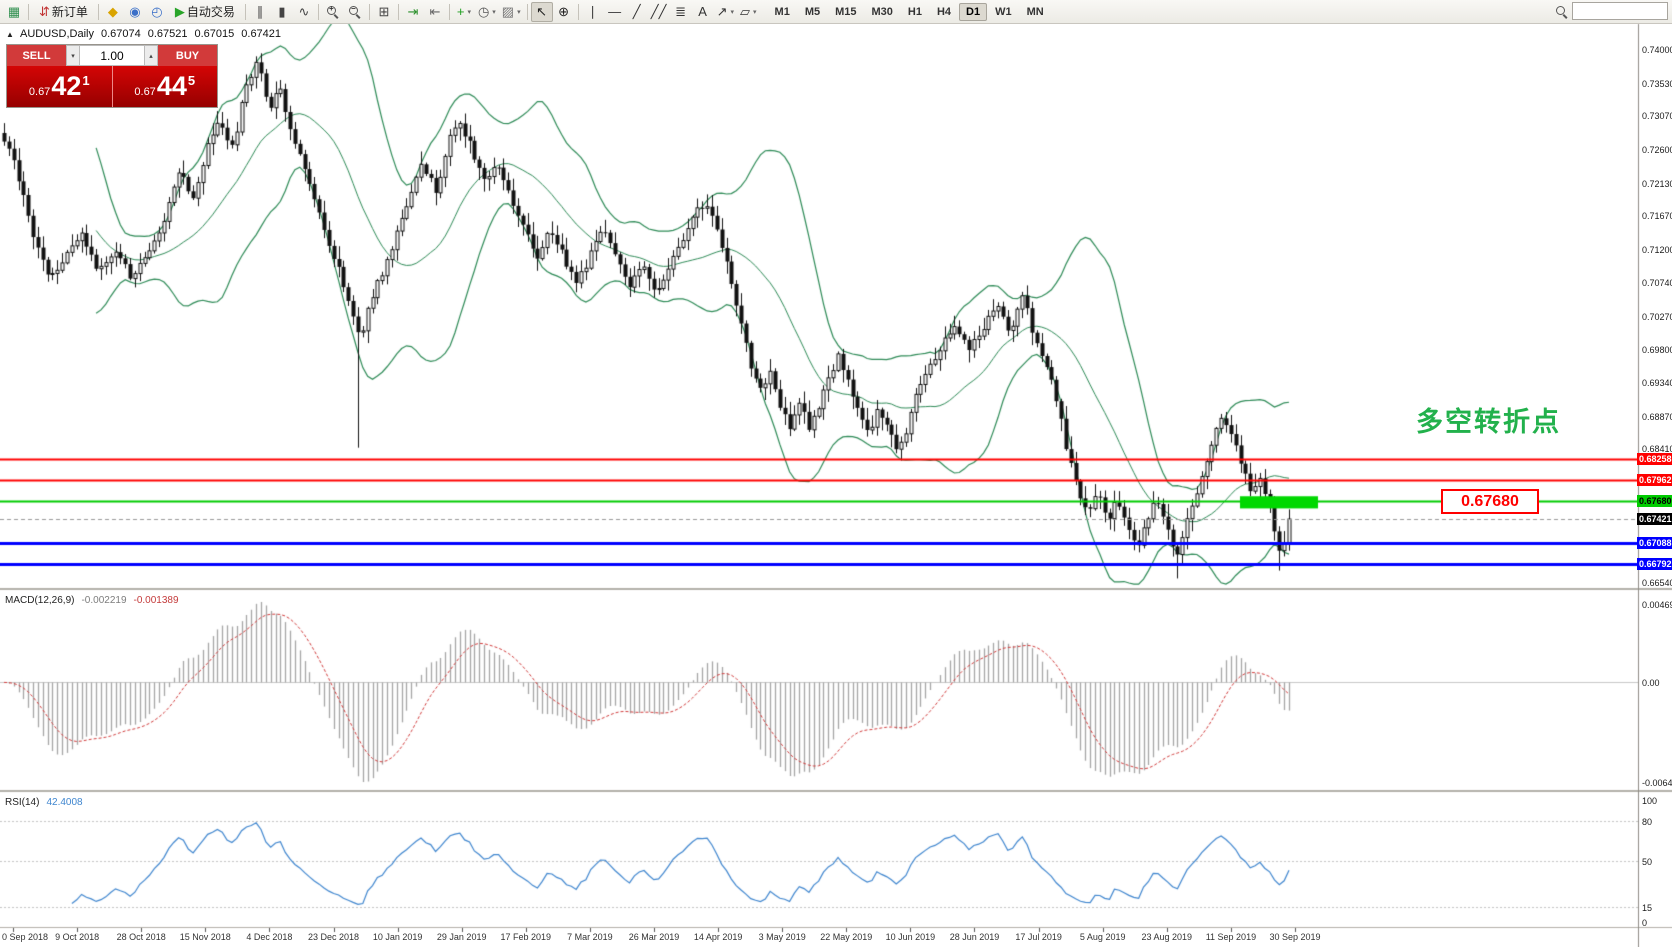 Image resolution: width=1672 pixels, height=947 pixels. I want to click on timeframe-h4: H4, so click(944, 11).